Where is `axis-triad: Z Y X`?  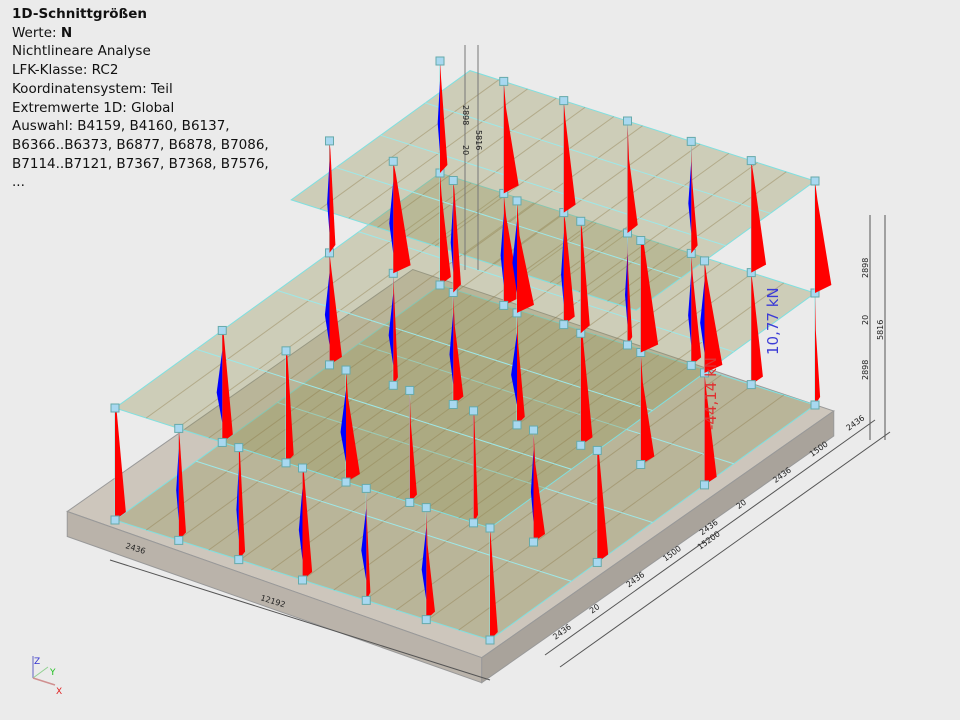 axis-triad: Z Y X is located at coordinates (47, 676).